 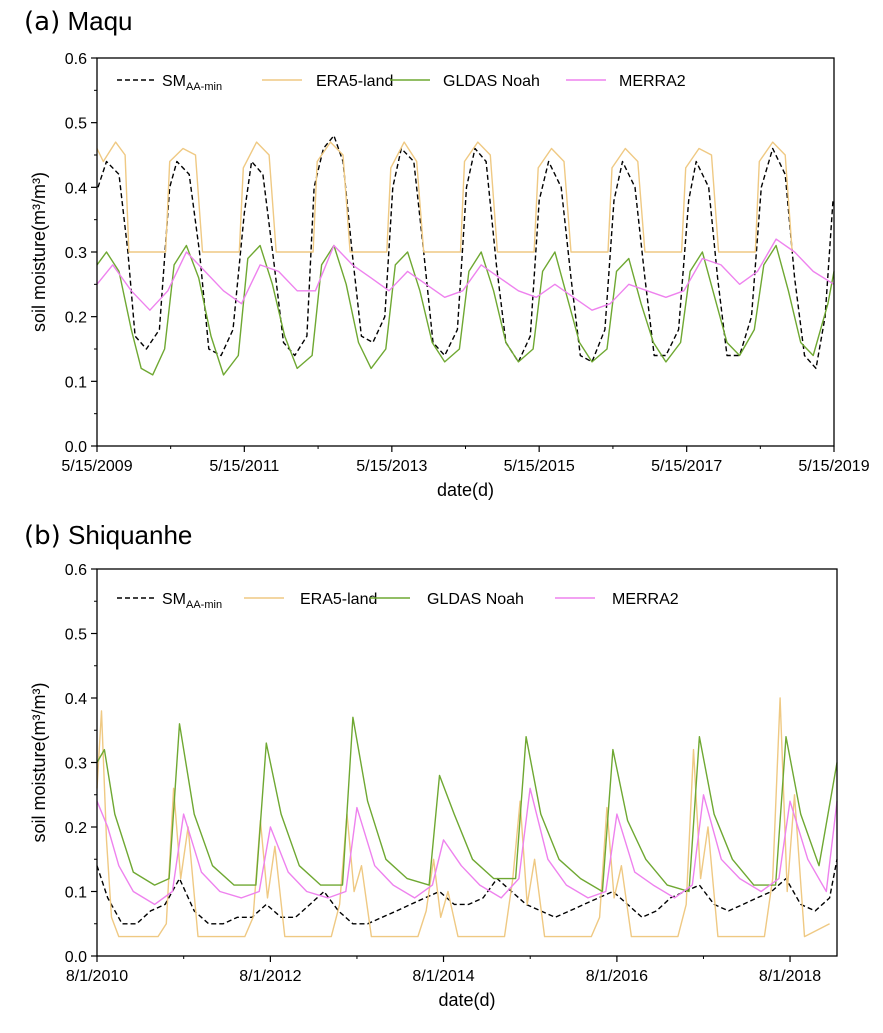 What do you see at coordinates (42, 536) in the screenshot?
I see `panel-label: (b)` at bounding box center [42, 536].